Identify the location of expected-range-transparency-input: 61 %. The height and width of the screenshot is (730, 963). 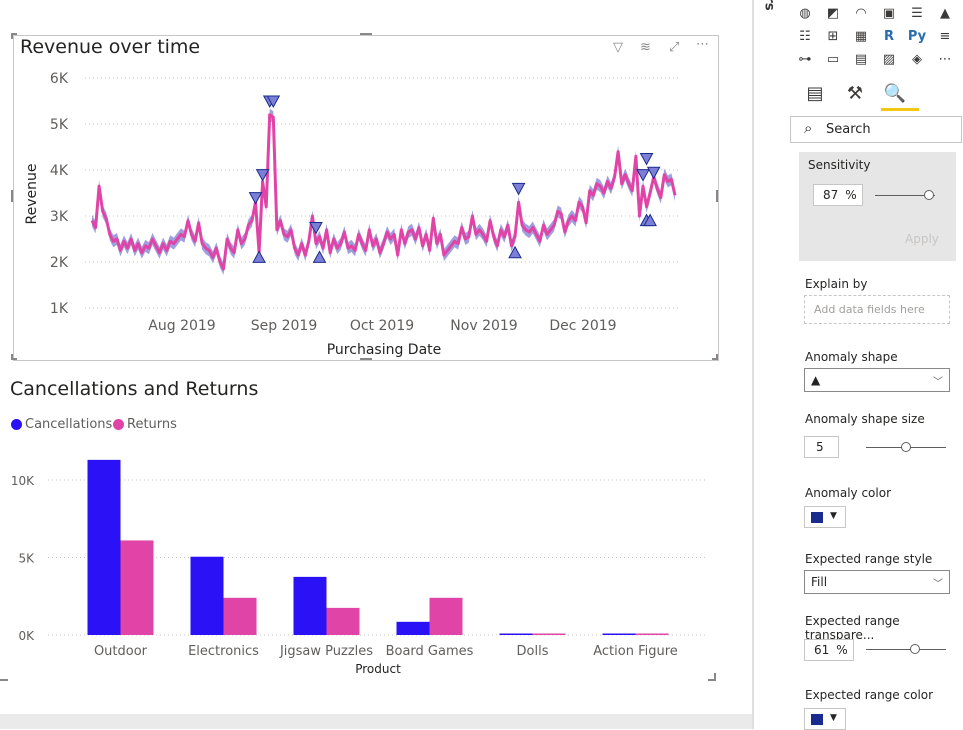
(829, 650).